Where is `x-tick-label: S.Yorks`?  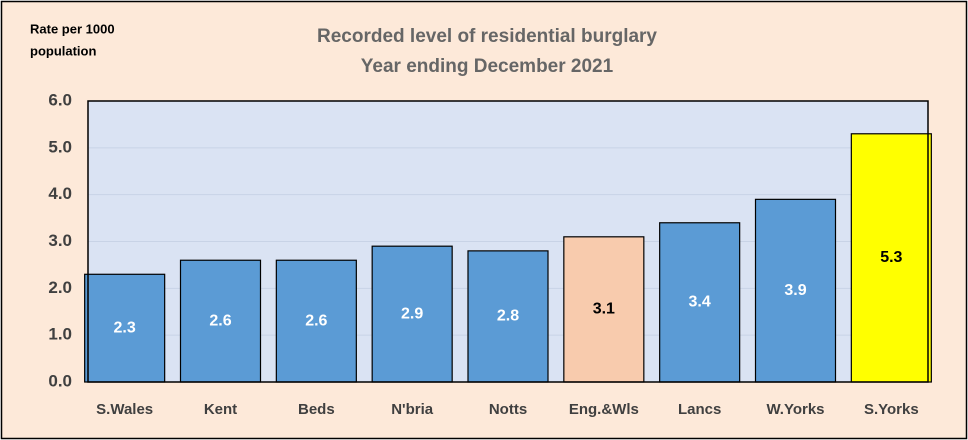
x-tick-label: S.Yorks is located at coordinates (891, 409).